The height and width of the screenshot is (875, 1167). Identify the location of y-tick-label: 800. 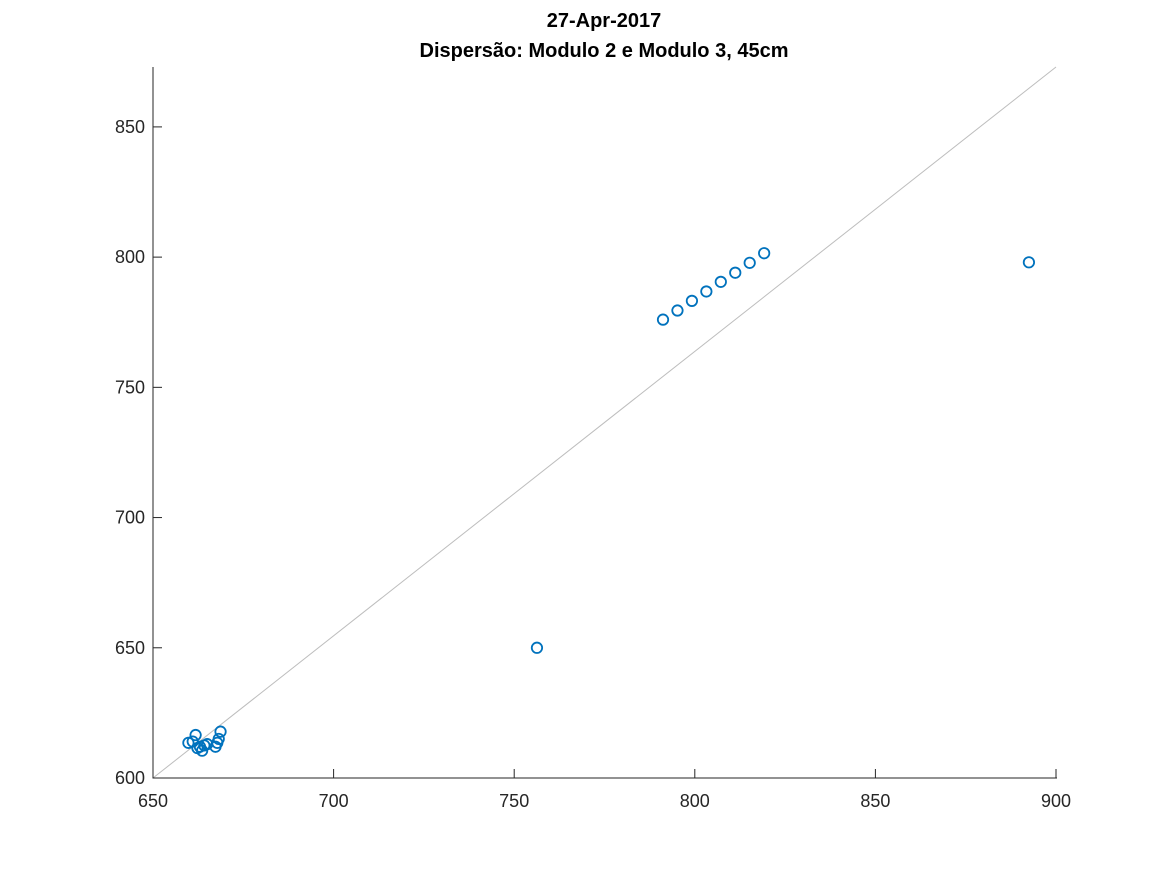
(130, 257).